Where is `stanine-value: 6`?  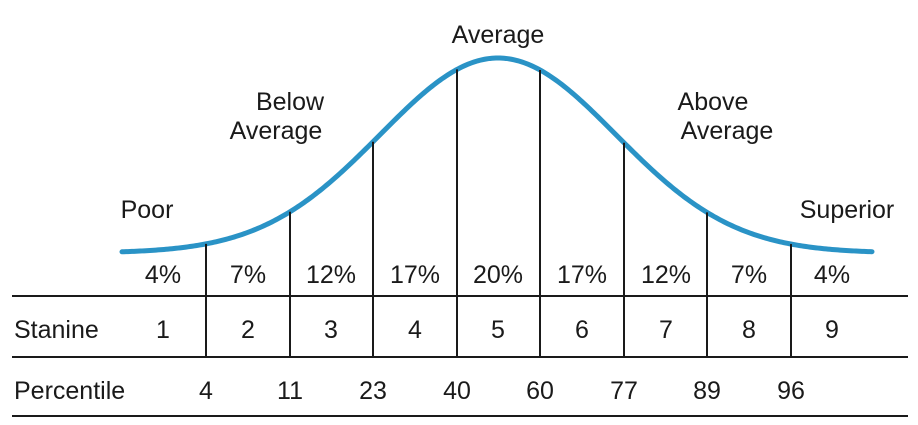 stanine-value: 6 is located at coordinates (582, 330).